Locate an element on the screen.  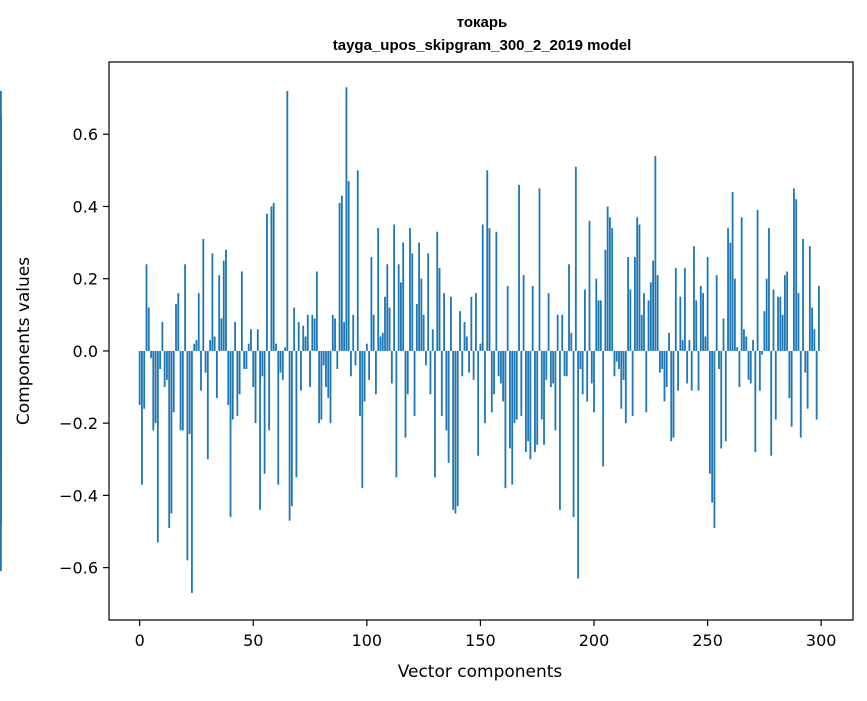
x-tick-label: 250 is located at coordinates (707, 640).